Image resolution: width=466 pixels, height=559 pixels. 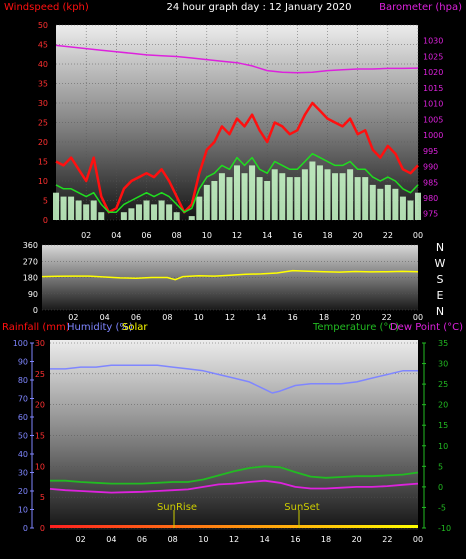 I want to click on barometer-tick: 1010, so click(x=433, y=104).